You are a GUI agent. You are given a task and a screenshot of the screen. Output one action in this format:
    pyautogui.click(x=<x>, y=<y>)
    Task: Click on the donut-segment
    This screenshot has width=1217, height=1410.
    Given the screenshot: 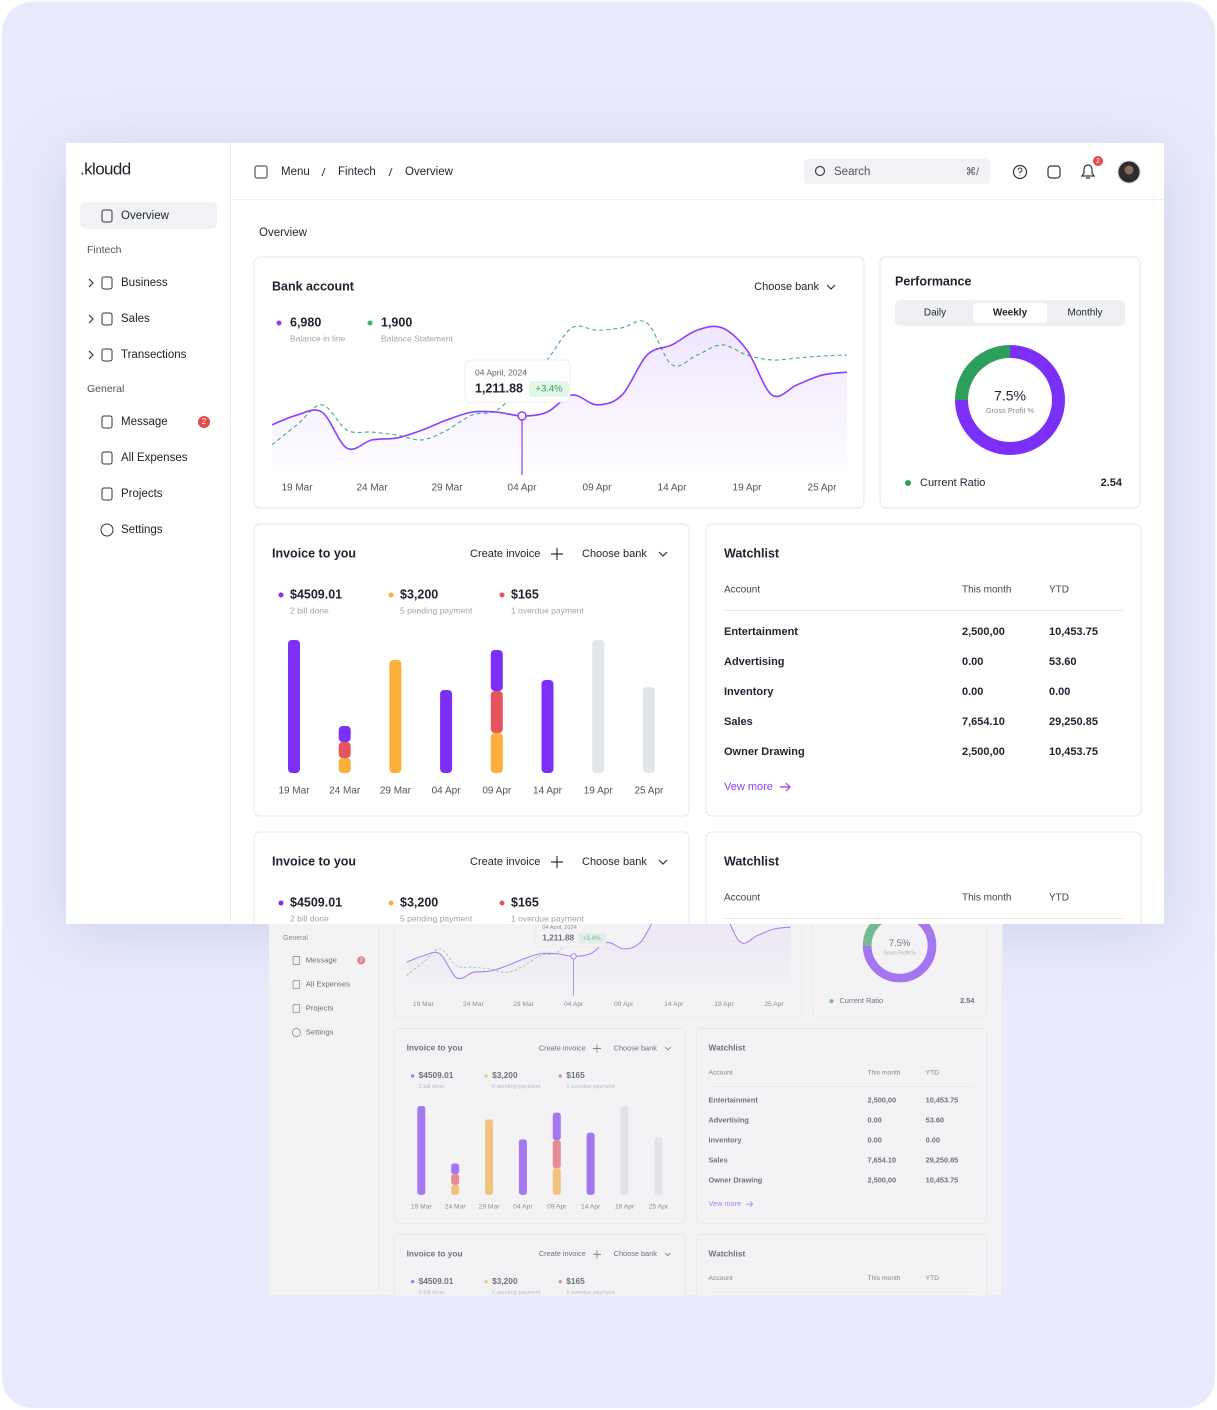 What is the action you would take?
    pyautogui.click(x=899, y=953)
    